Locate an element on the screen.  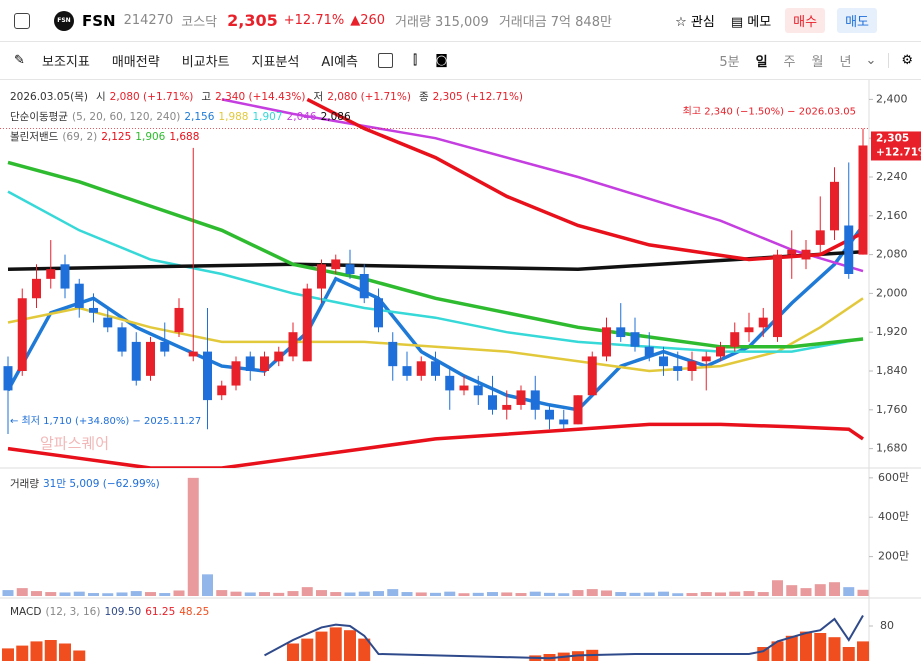
y-tick-label: 80 is located at coordinates (887, 625).